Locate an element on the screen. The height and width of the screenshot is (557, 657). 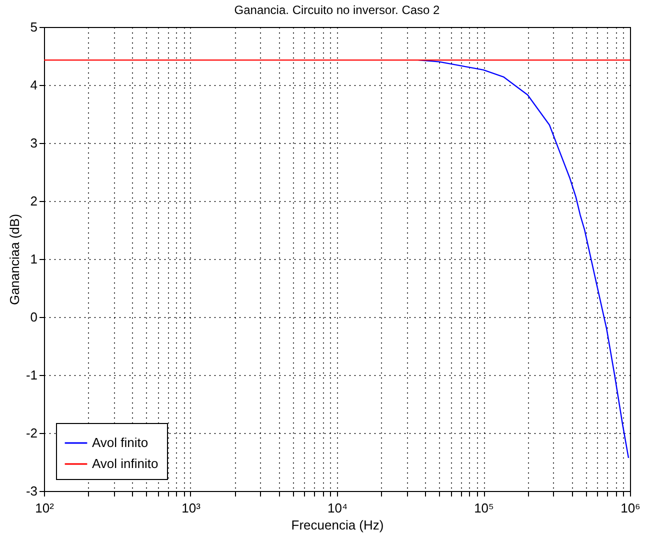
x-tick-label: 10⁴ is located at coordinates (337, 508).